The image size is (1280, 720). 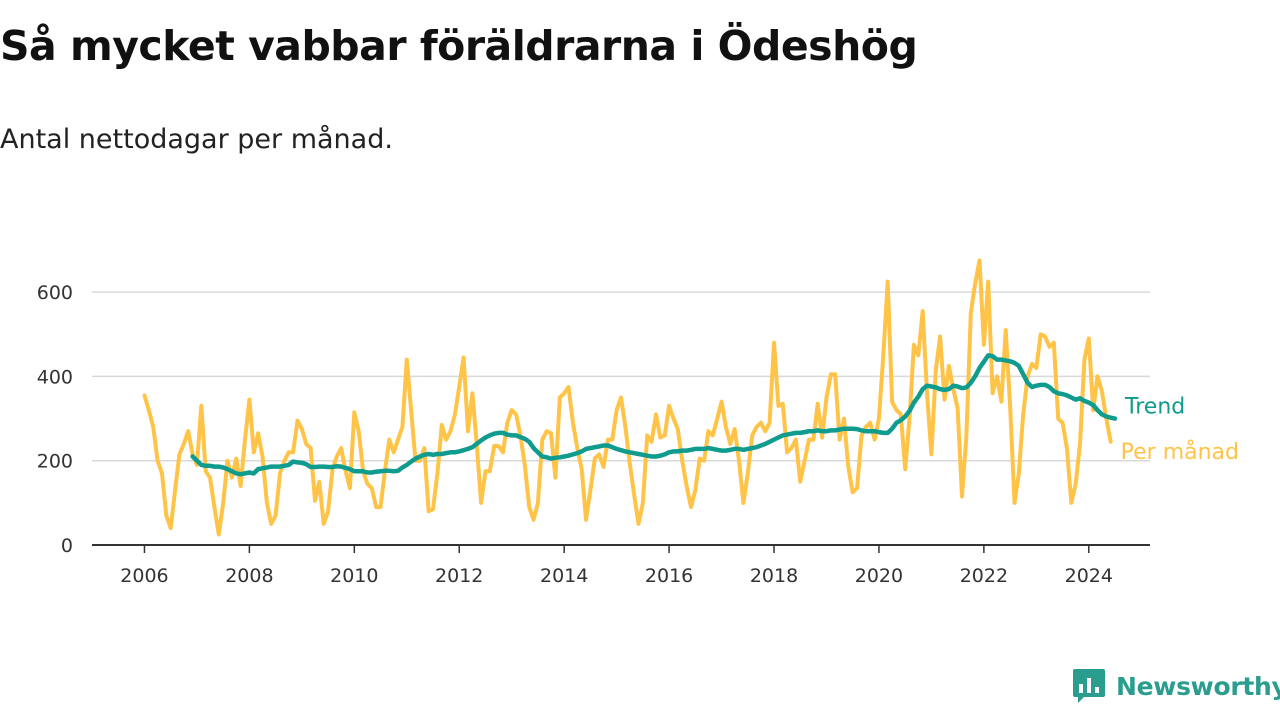 I want to click on y-tick-label: 400, so click(x=55, y=377).